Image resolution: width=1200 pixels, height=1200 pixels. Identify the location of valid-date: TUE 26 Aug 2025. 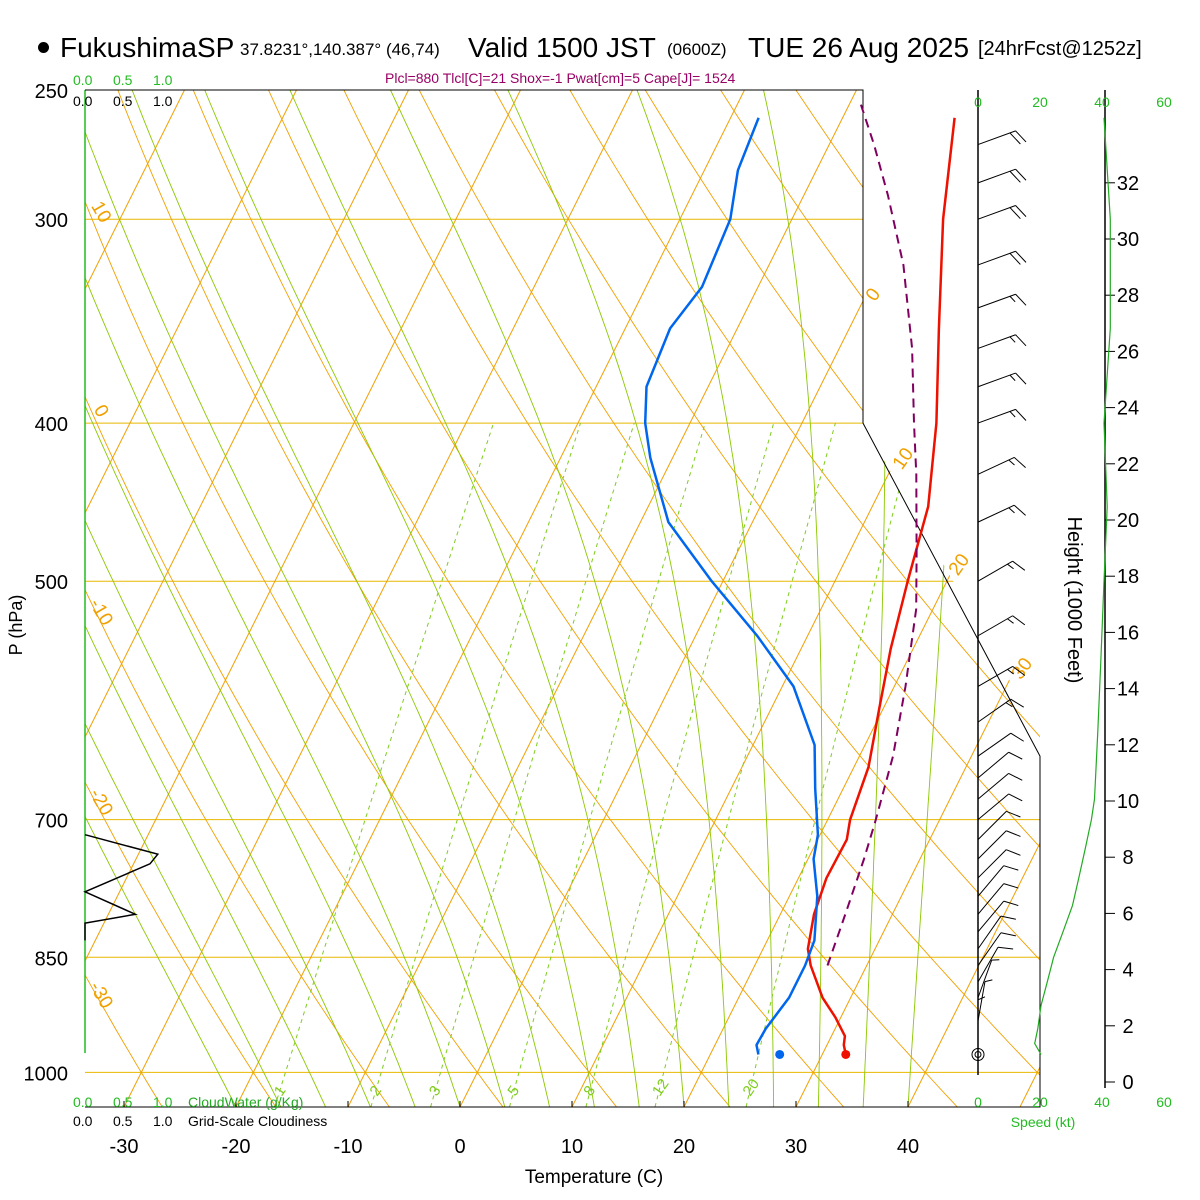
(859, 47).